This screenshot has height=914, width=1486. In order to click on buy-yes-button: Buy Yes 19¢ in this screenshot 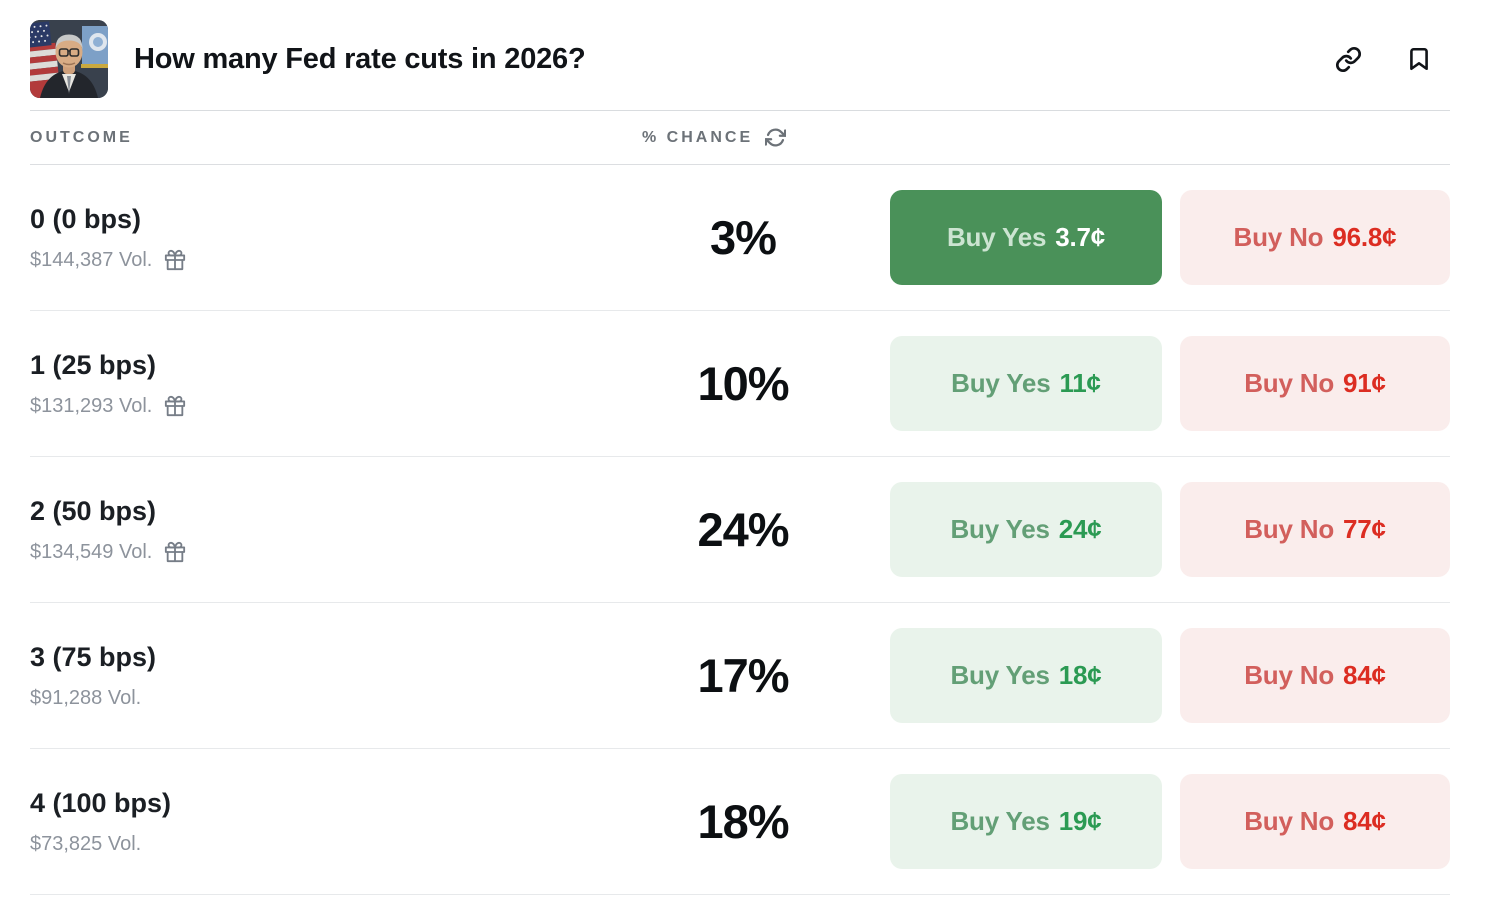, I will do `click(1026, 821)`.